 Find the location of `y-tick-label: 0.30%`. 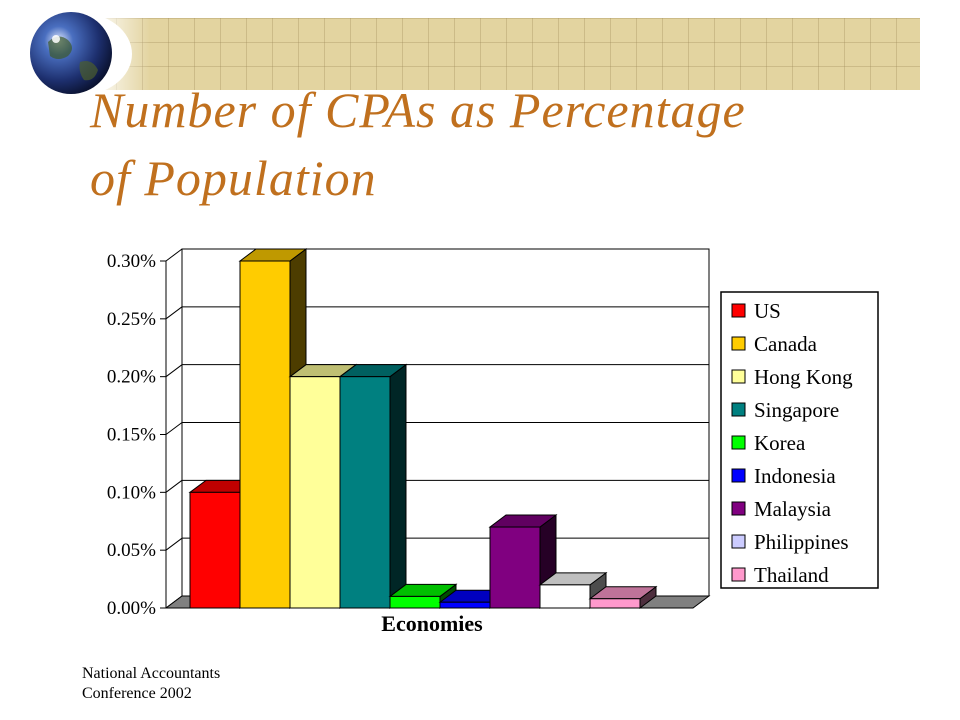

y-tick-label: 0.30% is located at coordinates (131, 261).